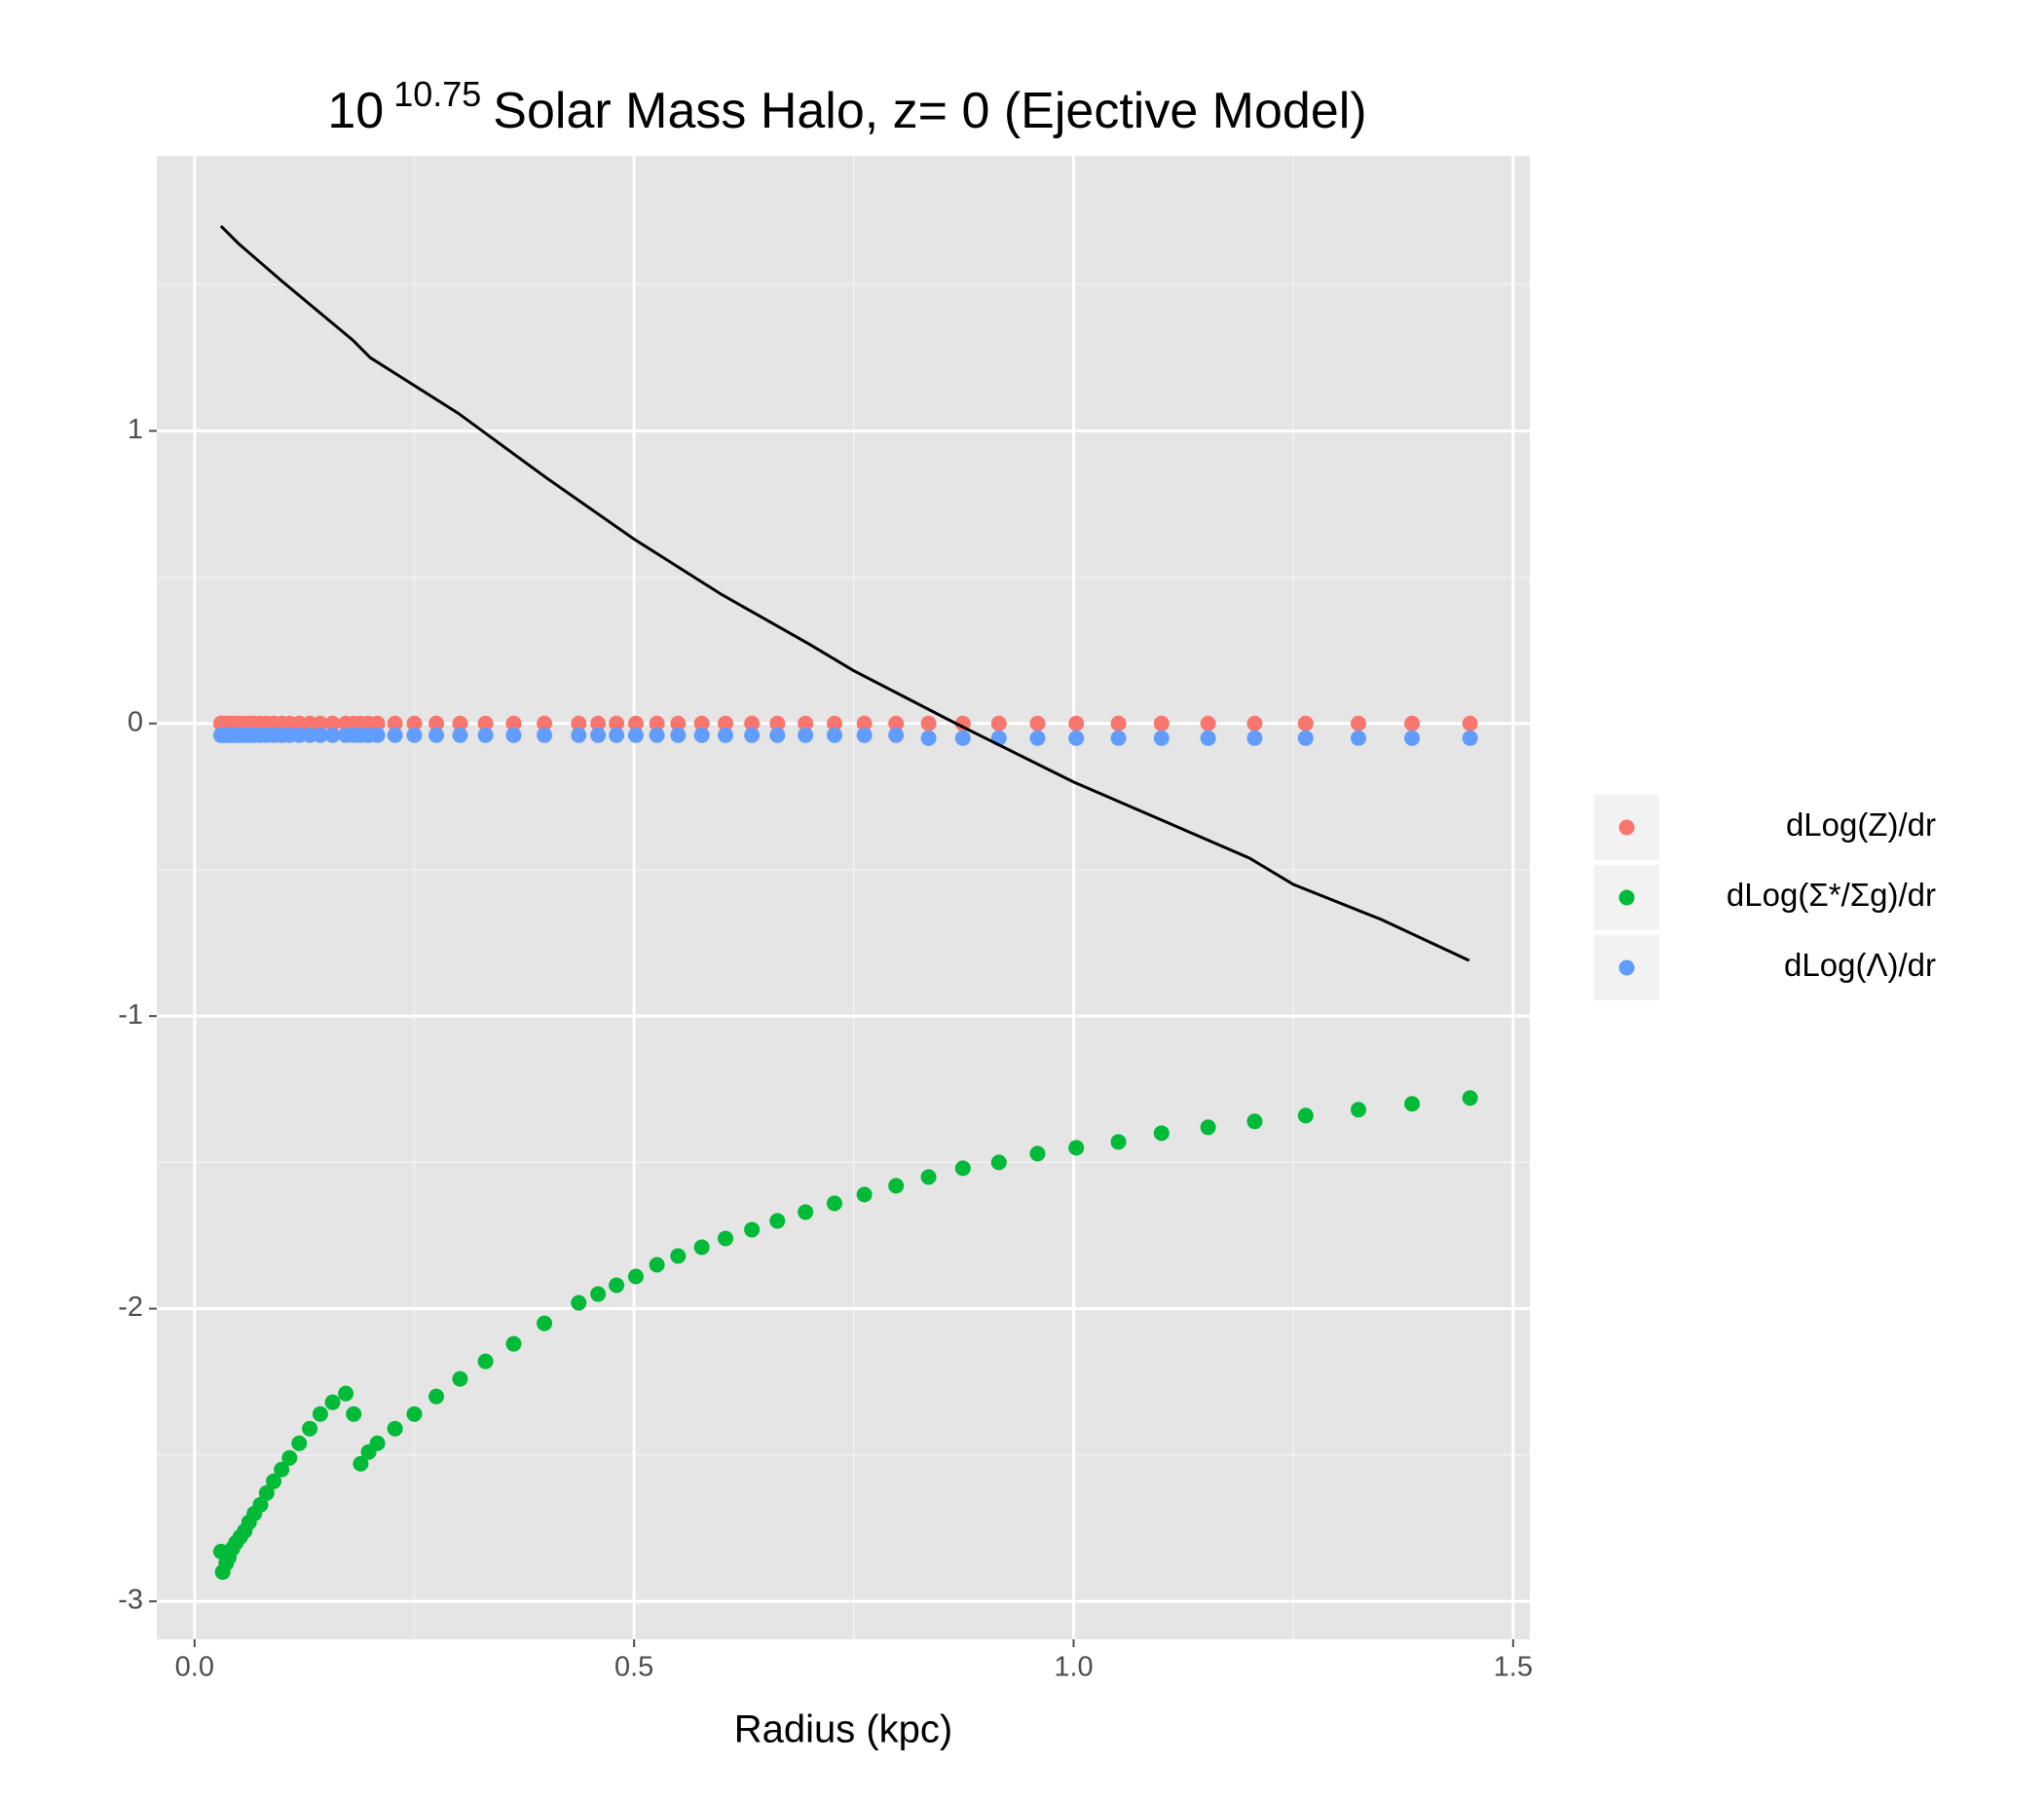 The width and height of the screenshot is (2044, 1801). I want to click on x-tick-label: 0.5, so click(633, 1667).